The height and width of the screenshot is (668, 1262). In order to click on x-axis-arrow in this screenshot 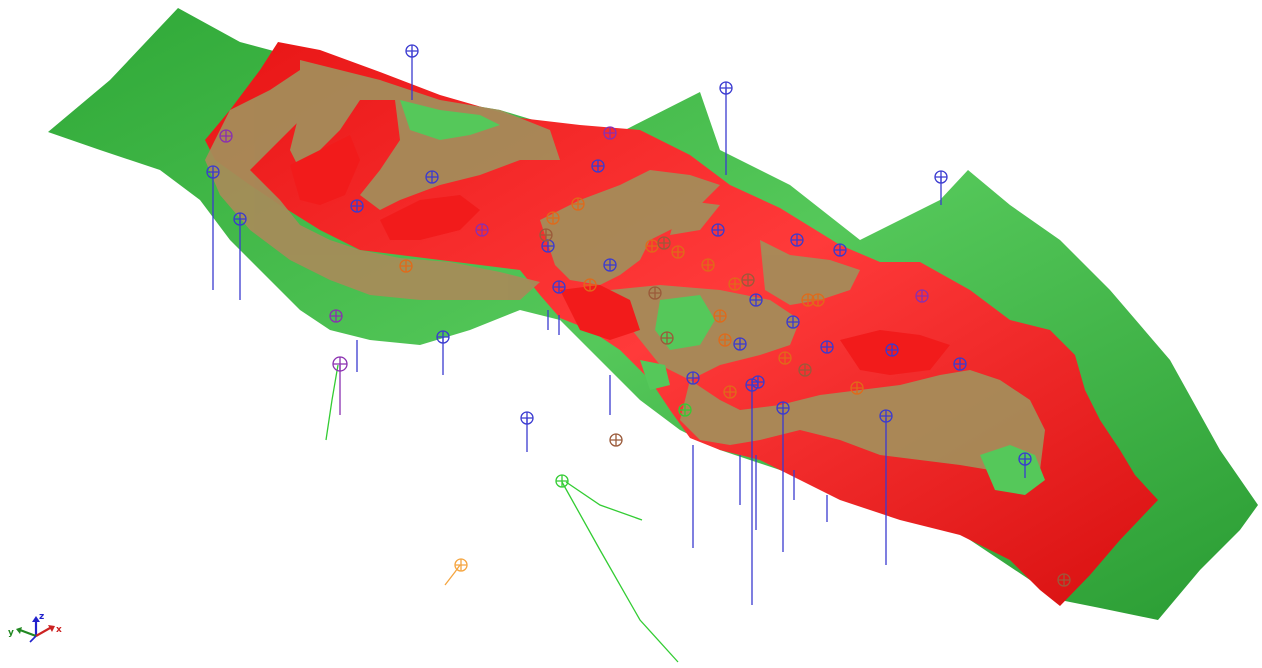, I will do `click(51, 628)`.